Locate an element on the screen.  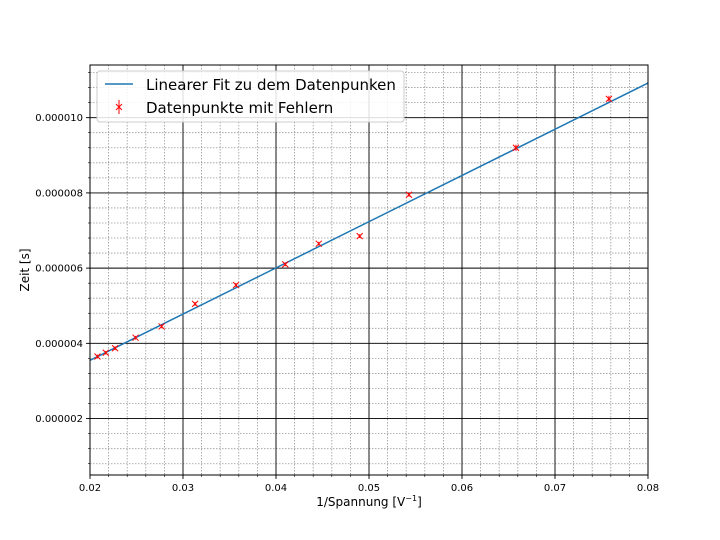
y-tick-label: 0.000010 is located at coordinates (59, 118).